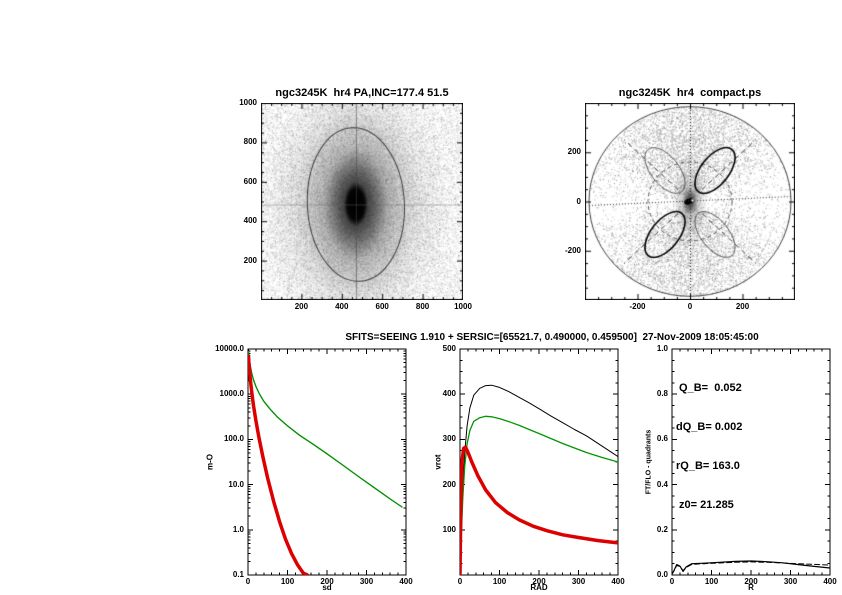 The width and height of the screenshot is (842, 595). Describe the element at coordinates (422, 306) in the screenshot. I see `x-tick-label: 800` at that location.